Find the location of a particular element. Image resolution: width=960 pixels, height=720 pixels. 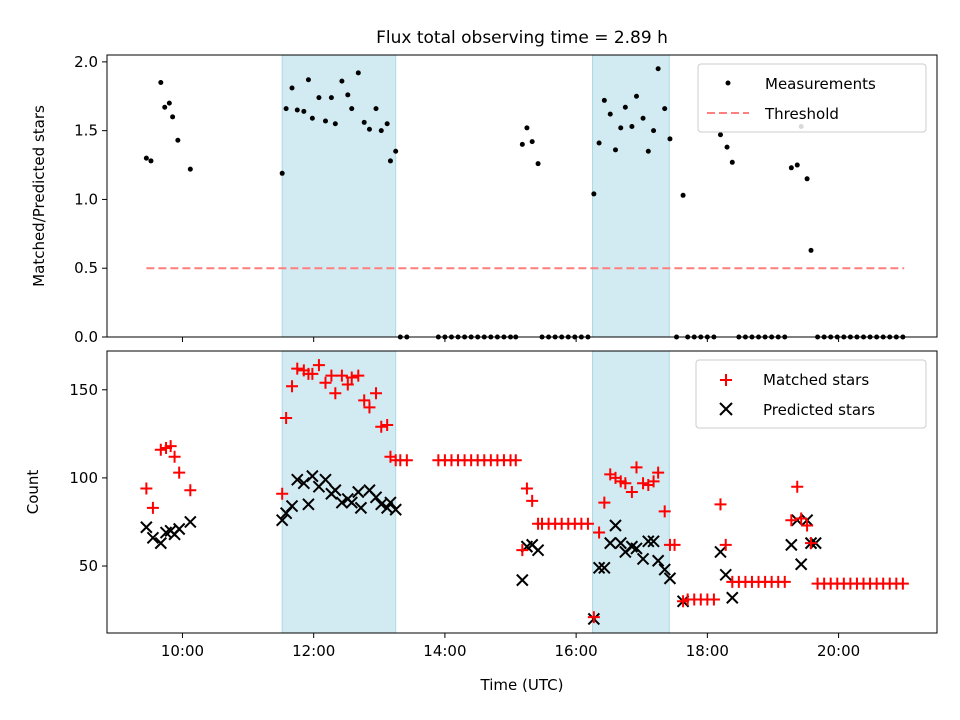

top-legend: Measurements Threshold is located at coordinates (812, 98).